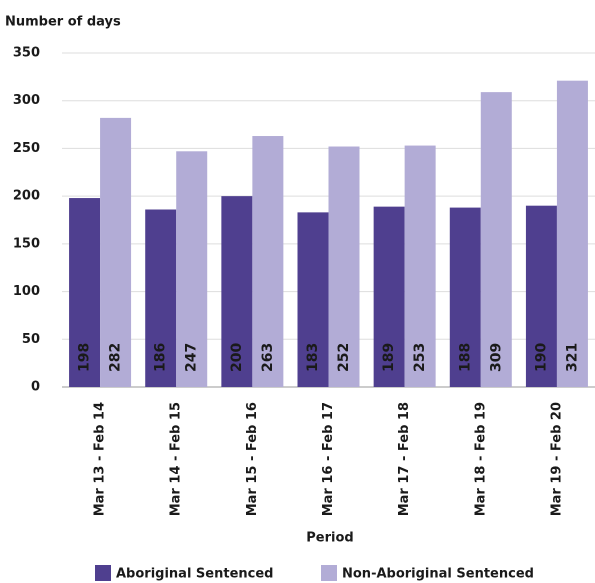 Image resolution: width=595 pixels, height=583 pixels. Describe the element at coordinates (237, 357) in the screenshot. I see `value-label: 200` at that location.